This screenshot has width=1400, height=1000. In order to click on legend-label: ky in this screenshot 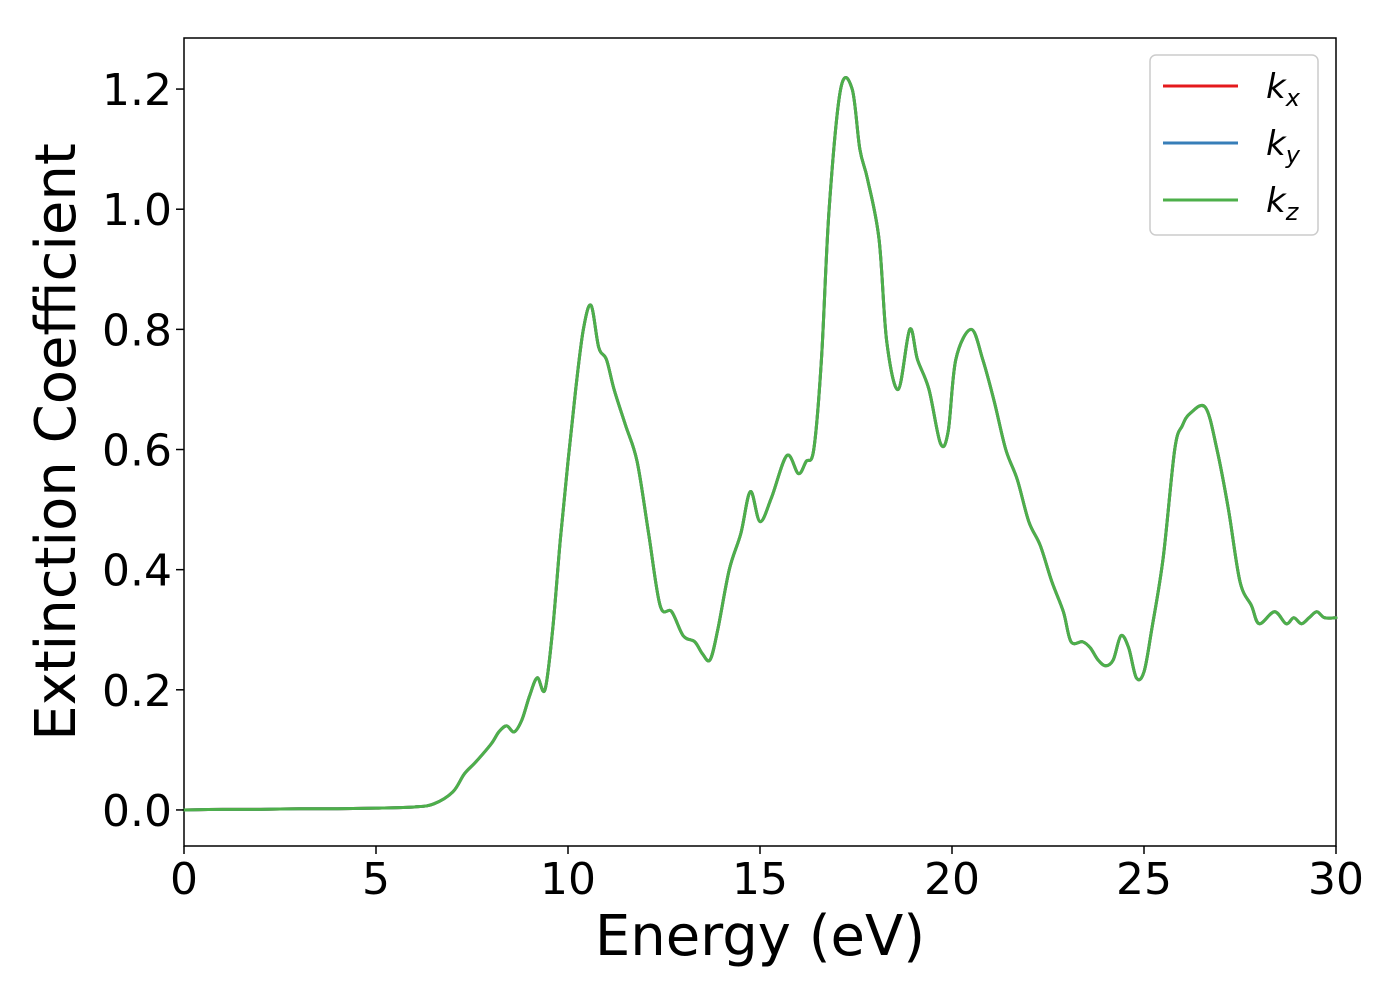, I will do `click(1283, 146)`.